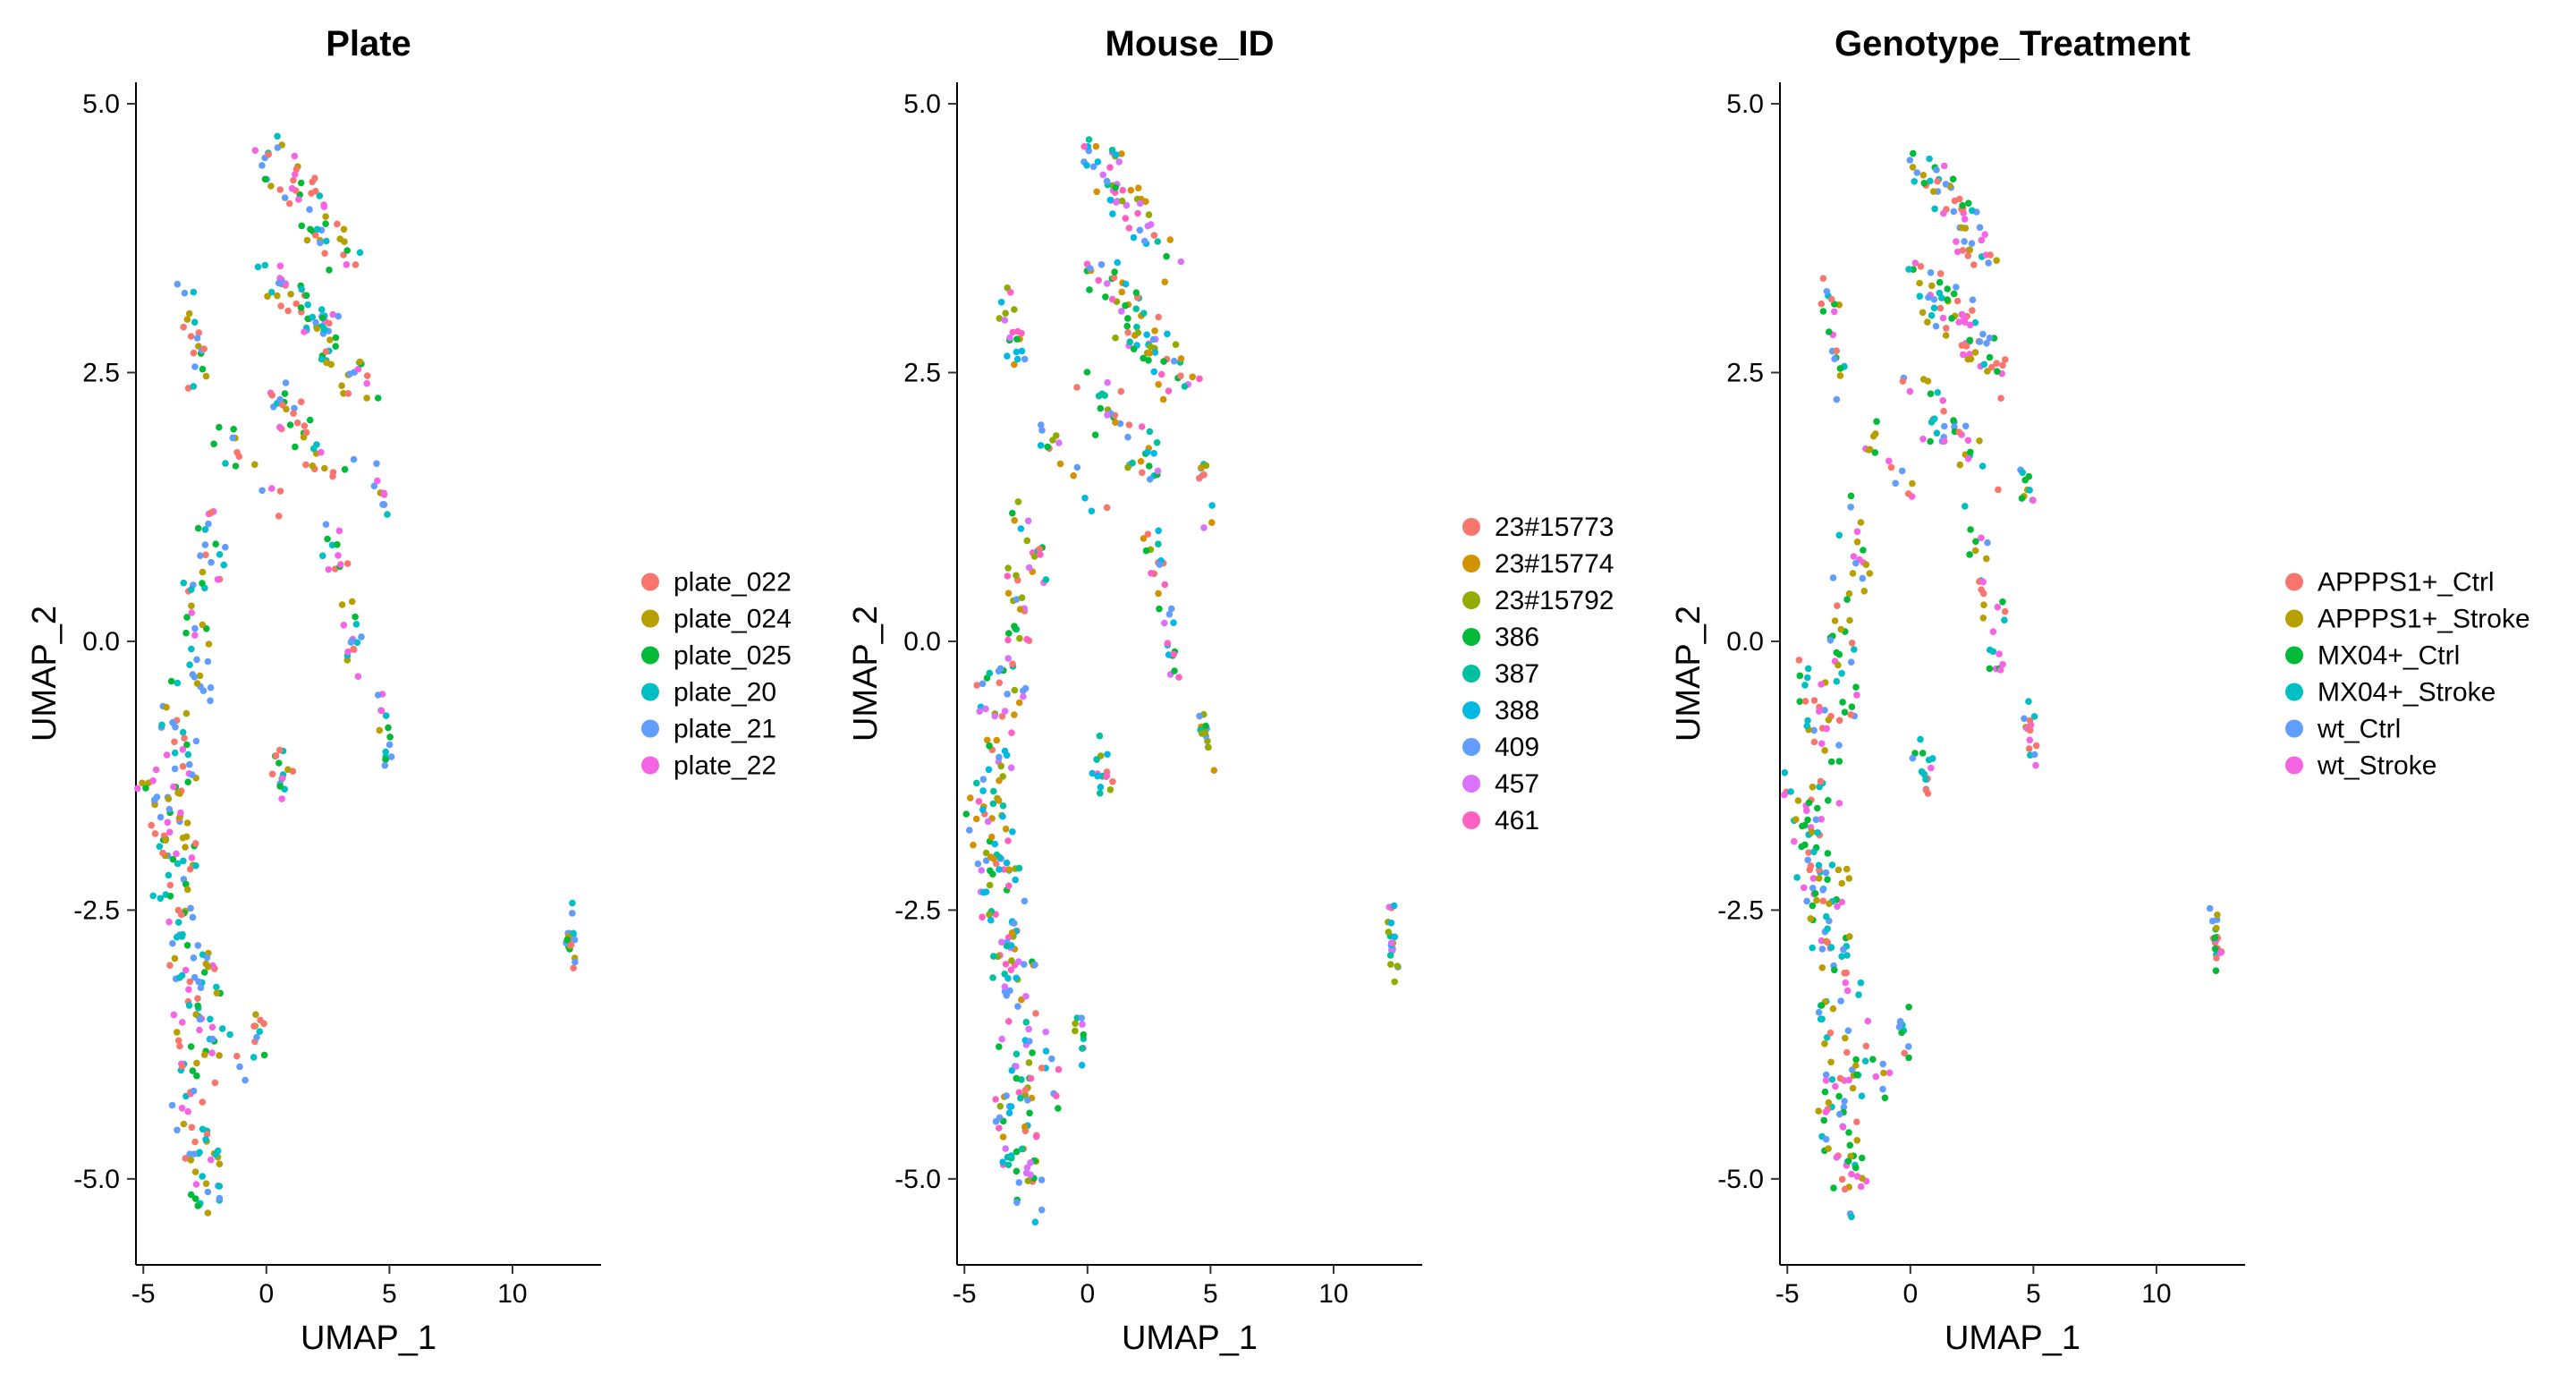 This screenshot has height=1374, width=2576. Describe the element at coordinates (101, 642) in the screenshot. I see `y-tick-label: 0.0` at that location.